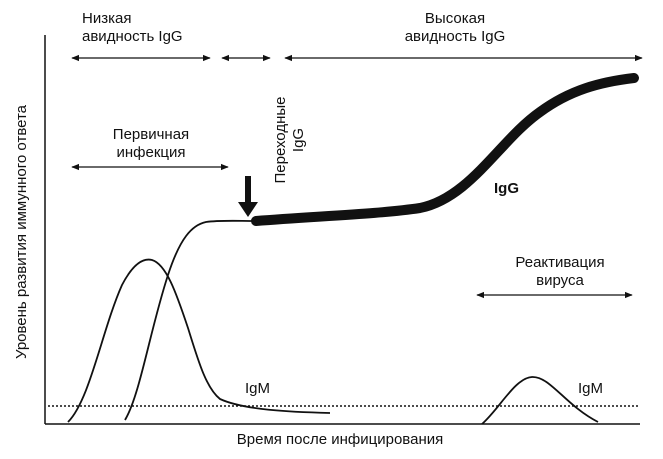  Describe the element at coordinates (258, 388) in the screenshot. I see `igm-primary-label: IgM` at that location.